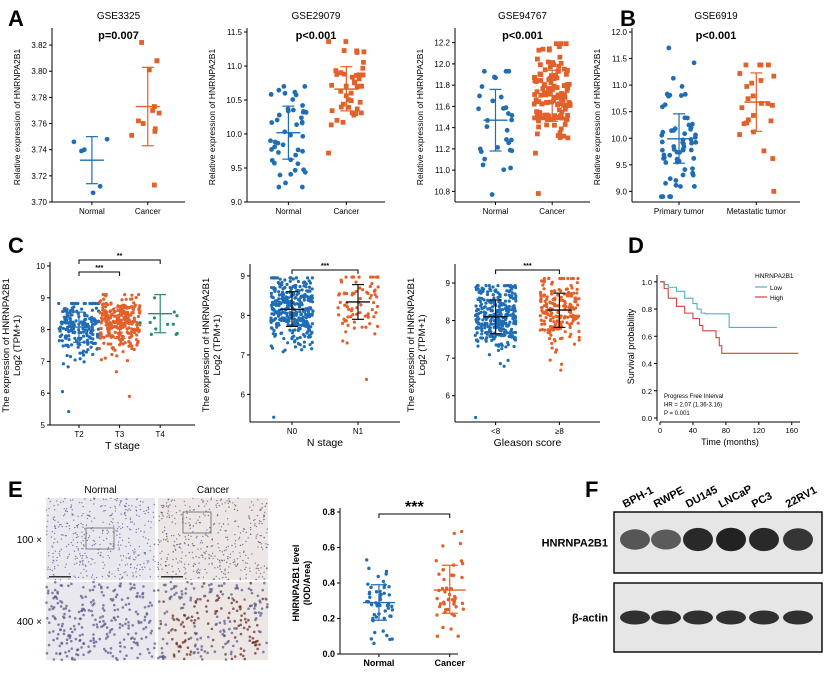  What do you see at coordinates (718, 304) in the screenshot?
I see `km-curve-low` at bounding box center [718, 304].